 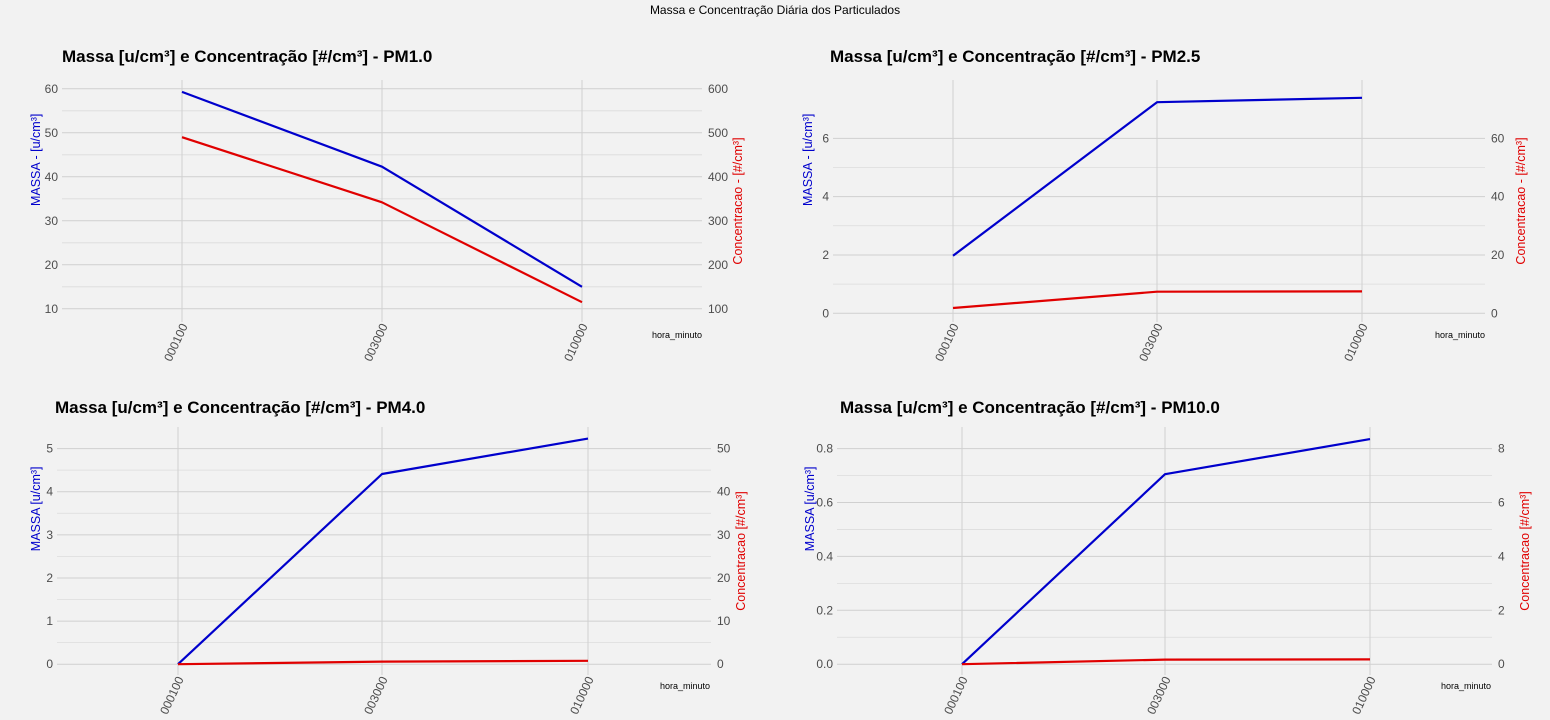 I want to click on y-left-tick-label: 40, so click(x=52, y=177).